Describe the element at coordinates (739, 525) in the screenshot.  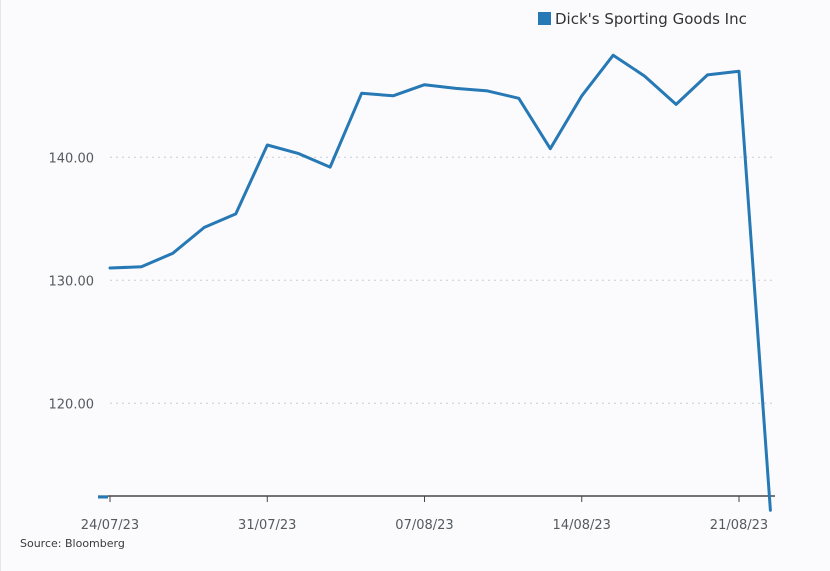
I see `x-tick-label: 21/08/23` at that location.